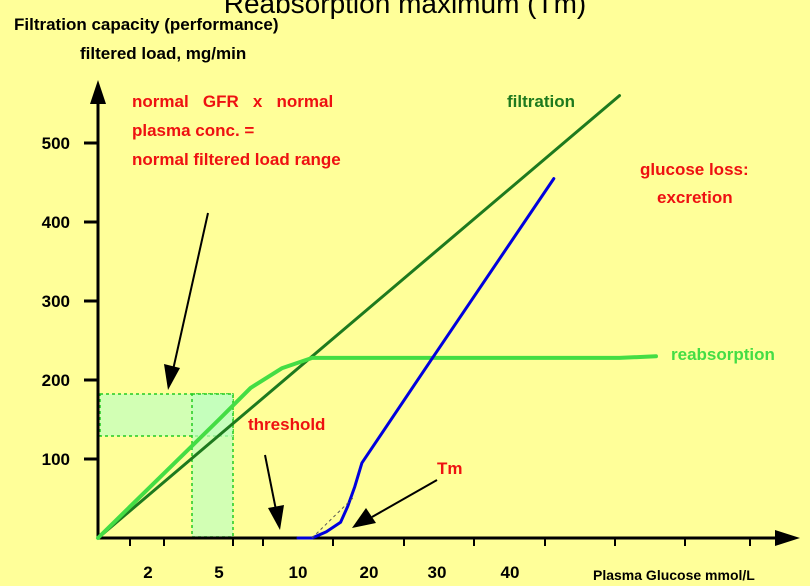 The width and height of the screenshot is (810, 586). I want to click on x-tick-label: 5, so click(218, 572).